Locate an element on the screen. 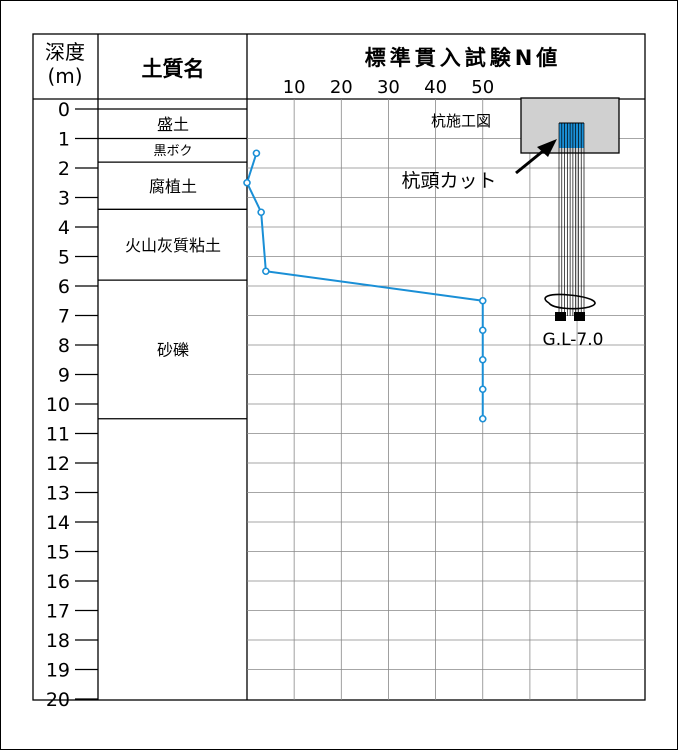 The image size is (678, 751). depth-label: 18 is located at coordinates (58, 641).